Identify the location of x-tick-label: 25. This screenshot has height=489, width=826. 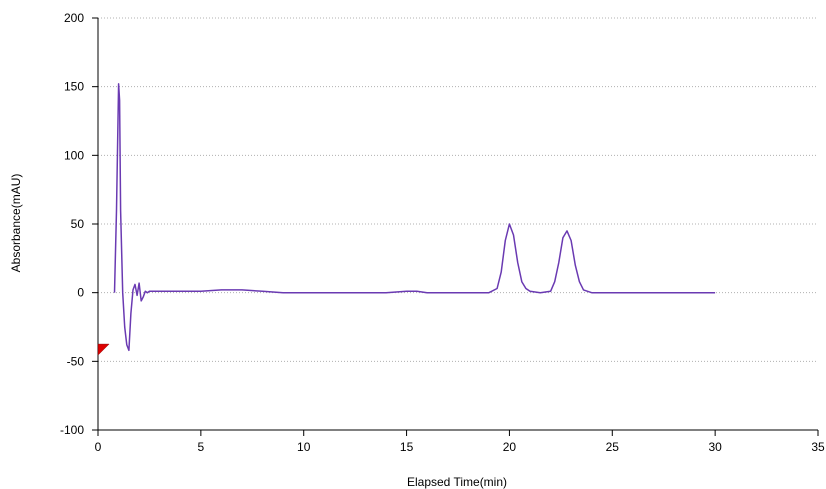
(613, 447).